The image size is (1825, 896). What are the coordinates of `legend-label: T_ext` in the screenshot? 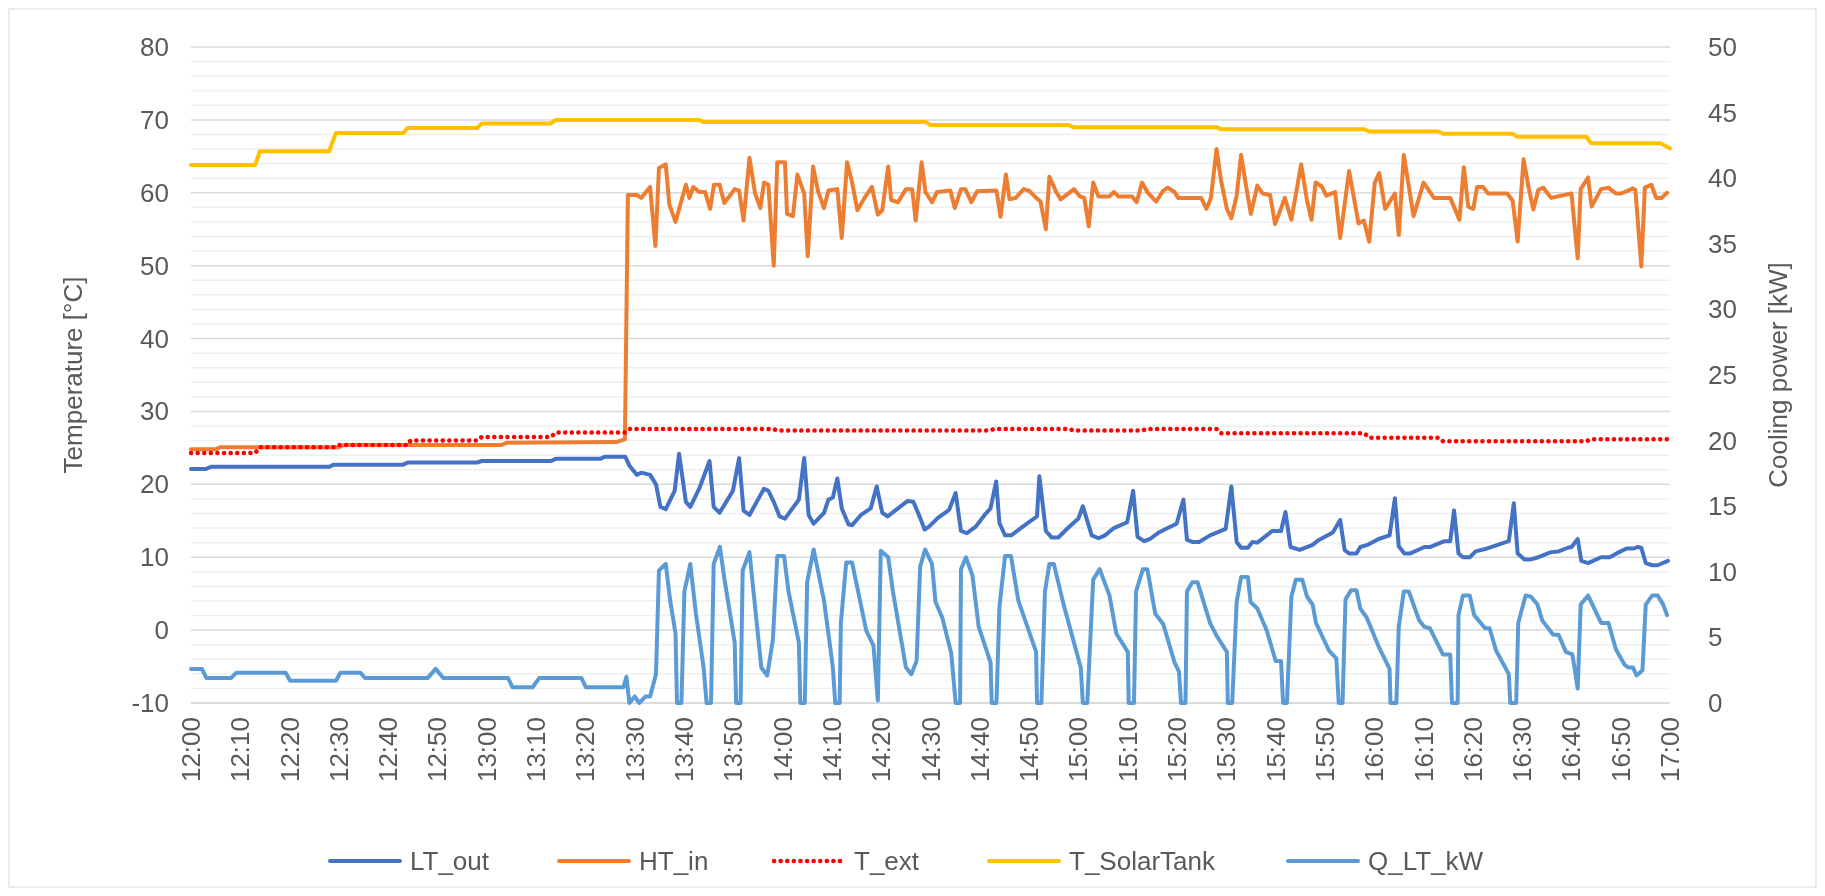 It's located at (887, 861).